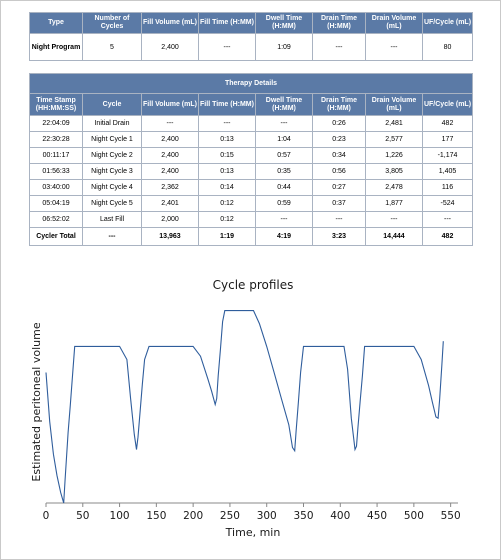 Image resolution: width=501 pixels, height=560 pixels. Describe the element at coordinates (56, 23) in the screenshot. I see `summary-header-cell: Type` at that location.